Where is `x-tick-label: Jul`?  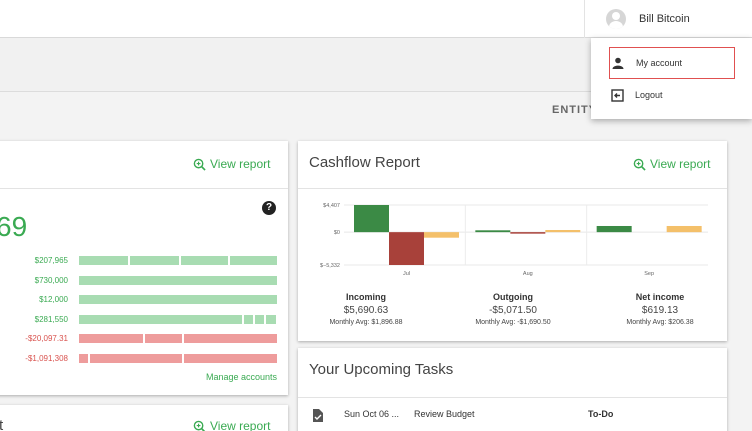
x-tick-label: Jul is located at coordinates (406, 274).